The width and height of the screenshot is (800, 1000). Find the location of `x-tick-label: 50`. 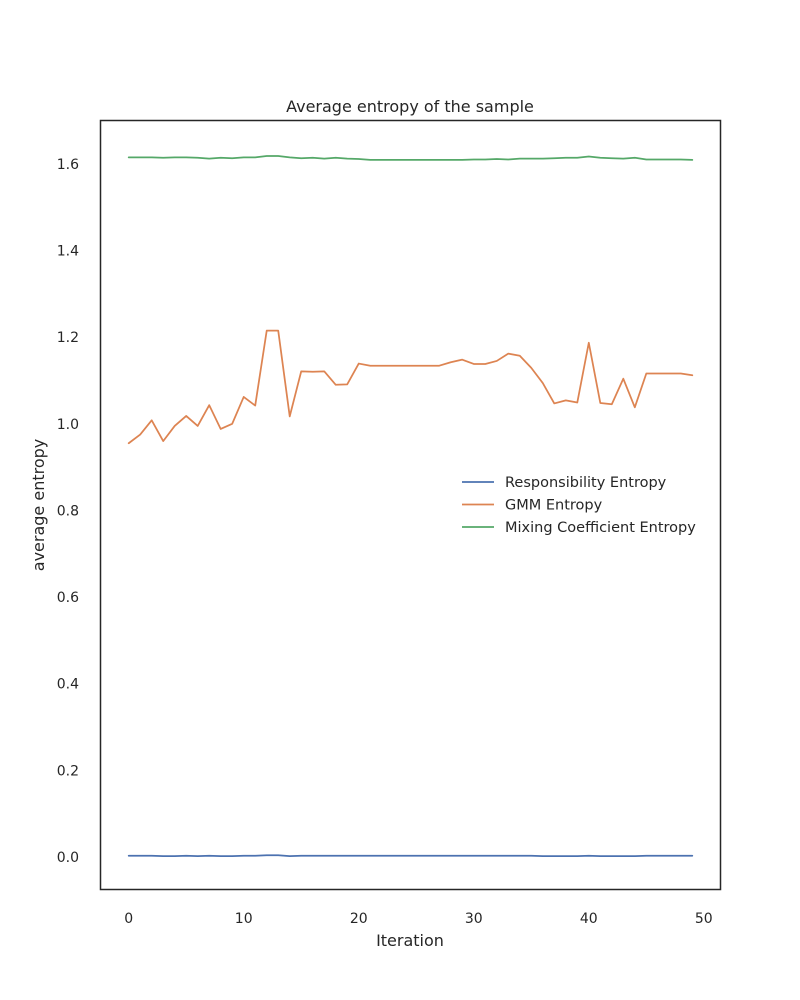

x-tick-label: 50 is located at coordinates (704, 919).